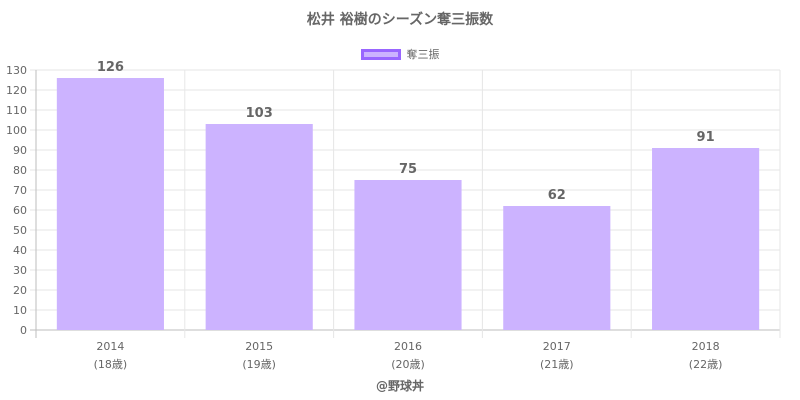  Describe the element at coordinates (23, 330) in the screenshot. I see `y-tick-label: 0` at that location.